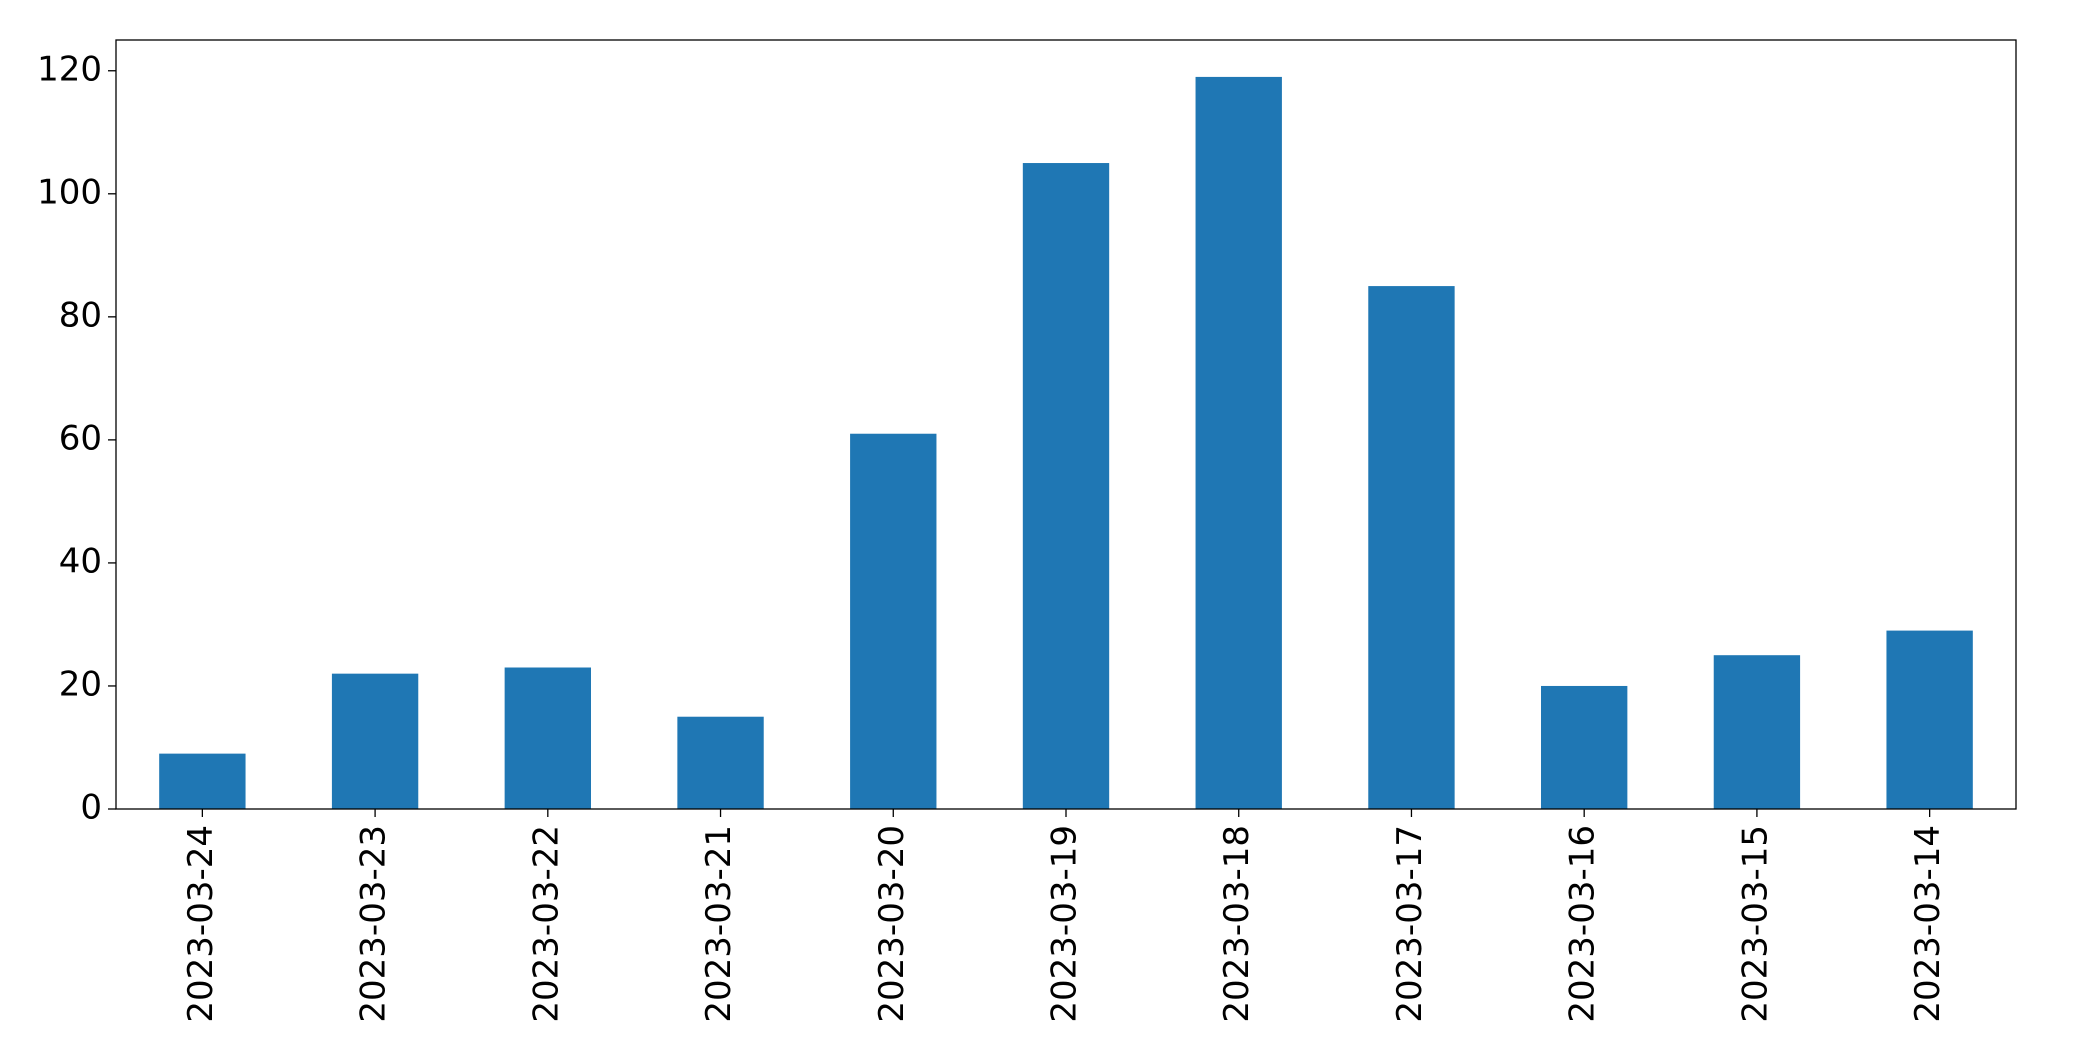  What do you see at coordinates (892, 924) in the screenshot?
I see `x-tick-label: 2023-03-20` at bounding box center [892, 924].